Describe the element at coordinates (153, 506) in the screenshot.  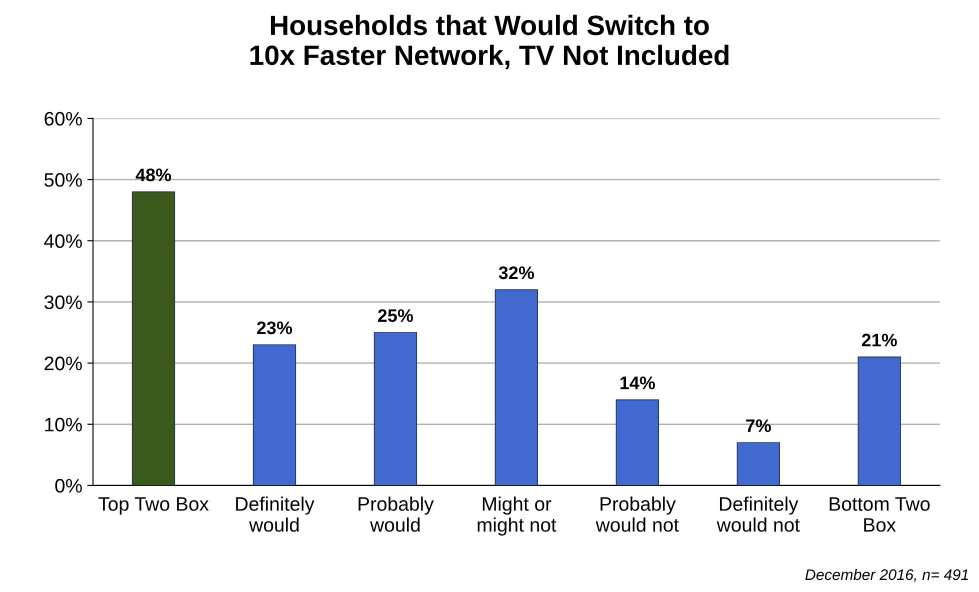
I see `x-tick-label: Top Two Box` at that location.